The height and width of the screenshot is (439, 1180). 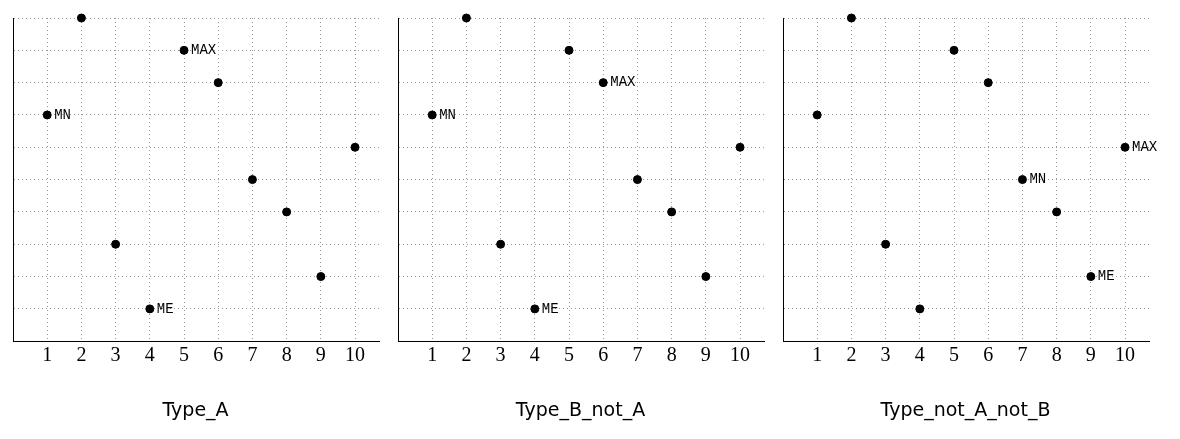 What do you see at coordinates (195, 409) in the screenshot?
I see `text: Type_A` at bounding box center [195, 409].